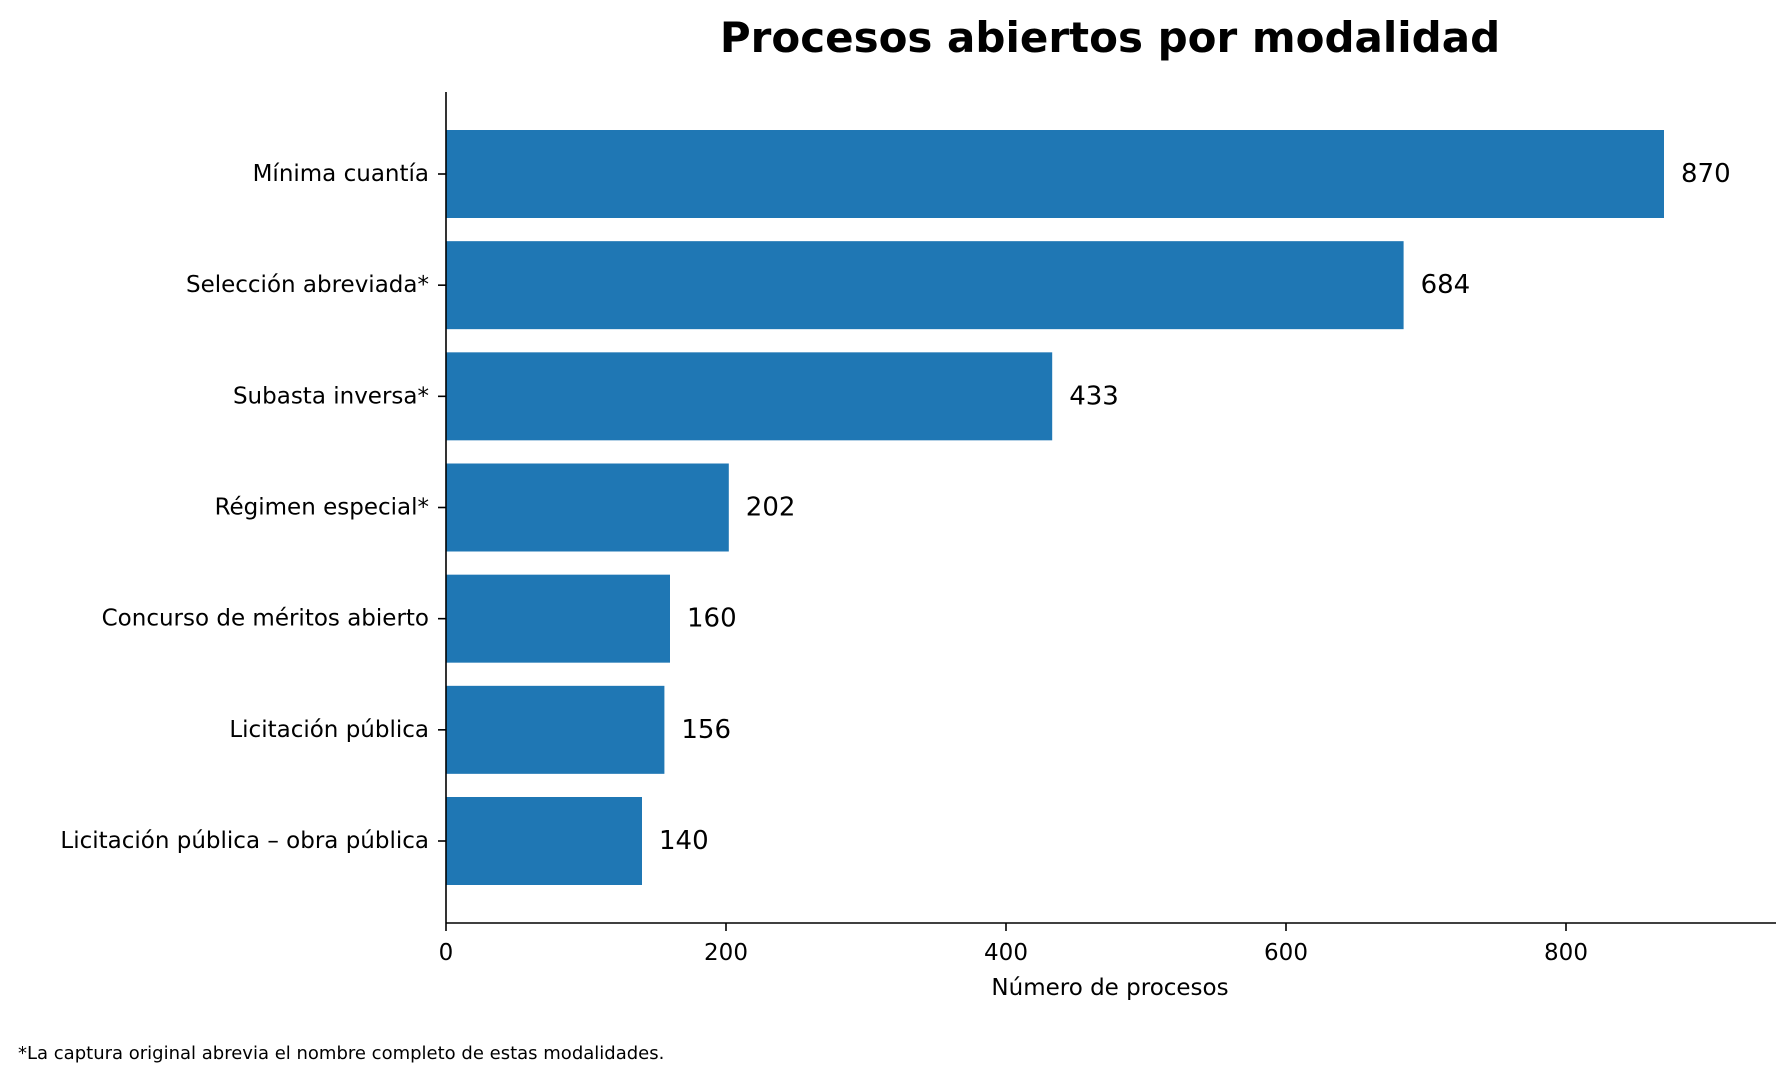 The image size is (1790, 1082). Describe the element at coordinates (706, 730) in the screenshot. I see `data-label: 156` at that location.